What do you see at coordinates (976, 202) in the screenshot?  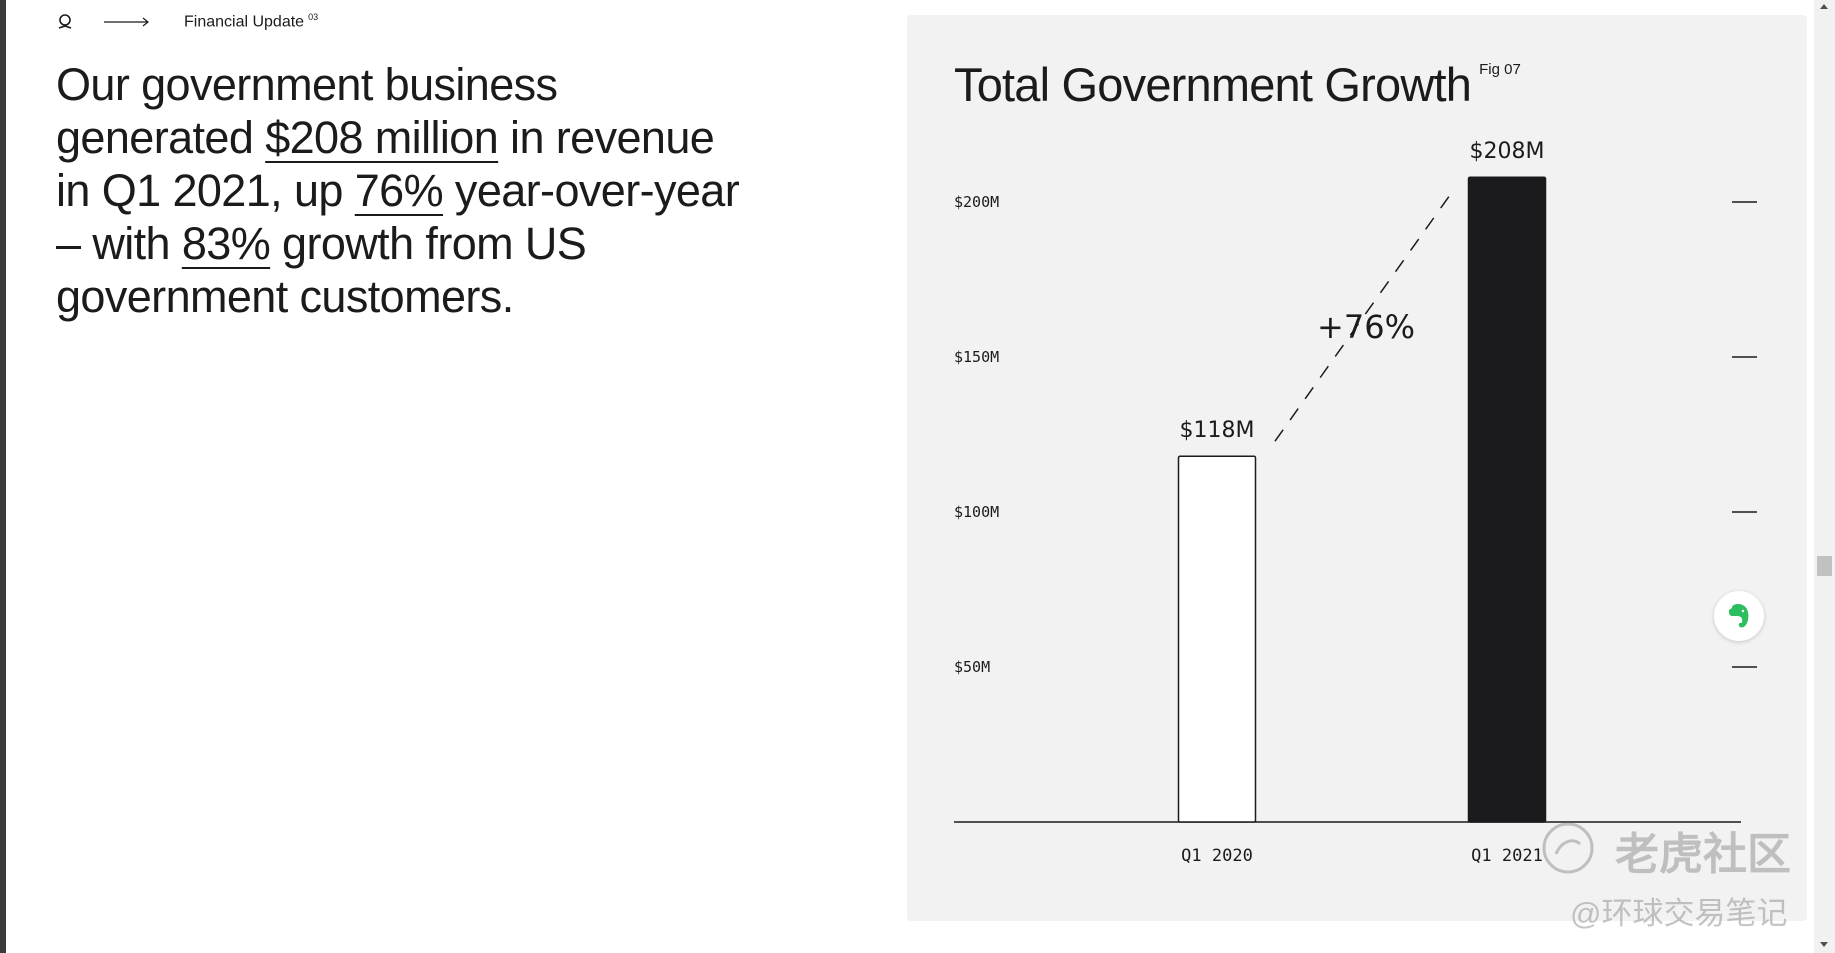 I see `y-tick-label: $200M` at bounding box center [976, 202].